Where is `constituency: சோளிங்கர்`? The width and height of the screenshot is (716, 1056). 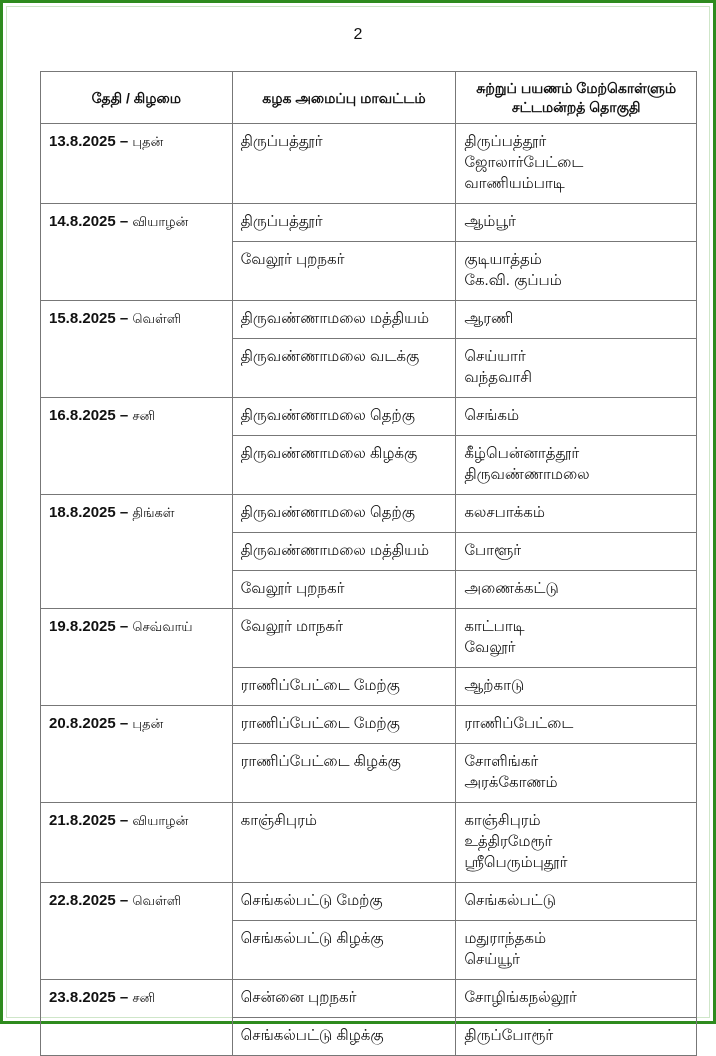 constituency: சோளிங்கர் is located at coordinates (501, 761).